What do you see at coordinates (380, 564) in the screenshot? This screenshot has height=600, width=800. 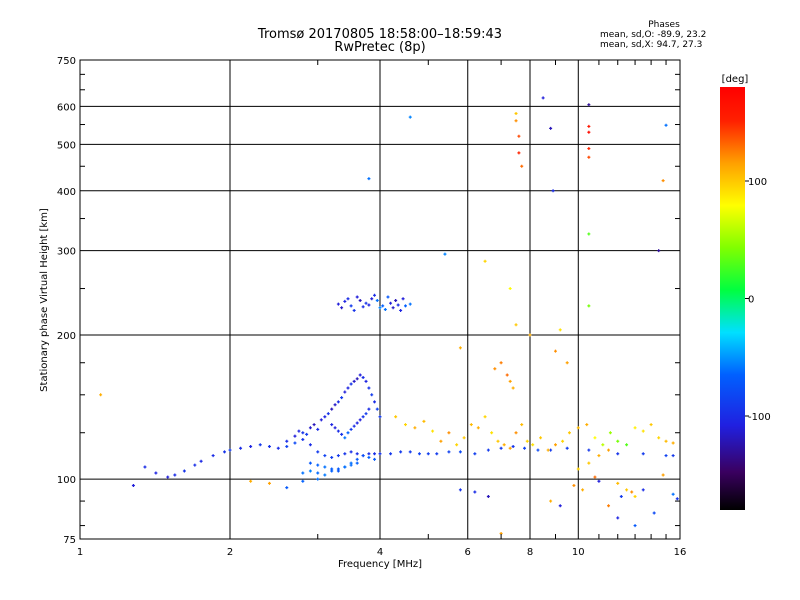 I see `x-axis-label: Frequency [MHz]` at bounding box center [380, 564].